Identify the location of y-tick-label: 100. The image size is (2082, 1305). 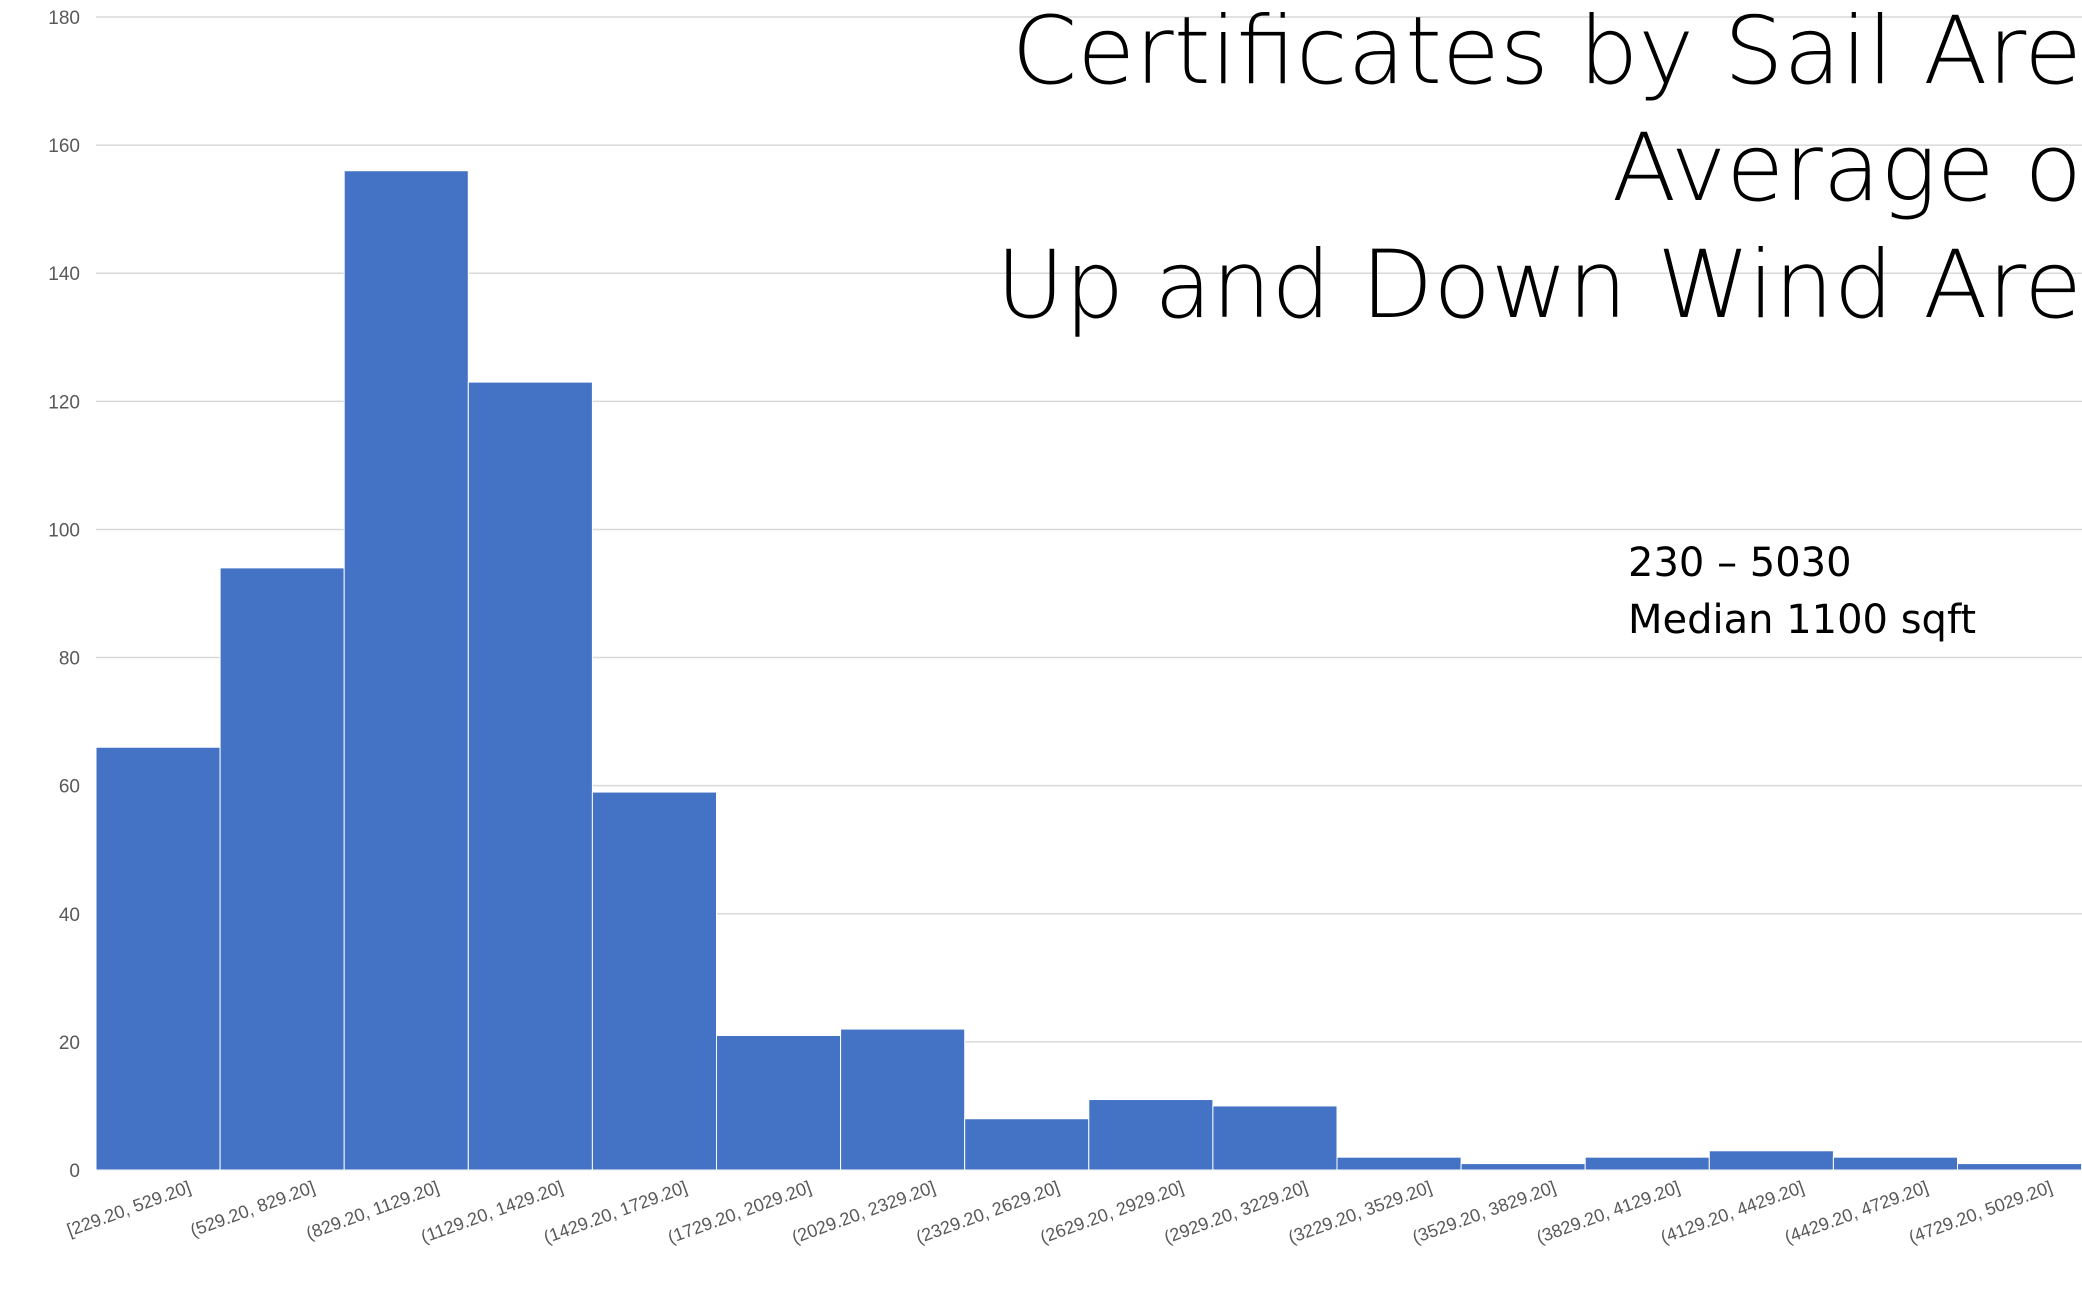
(64, 530).